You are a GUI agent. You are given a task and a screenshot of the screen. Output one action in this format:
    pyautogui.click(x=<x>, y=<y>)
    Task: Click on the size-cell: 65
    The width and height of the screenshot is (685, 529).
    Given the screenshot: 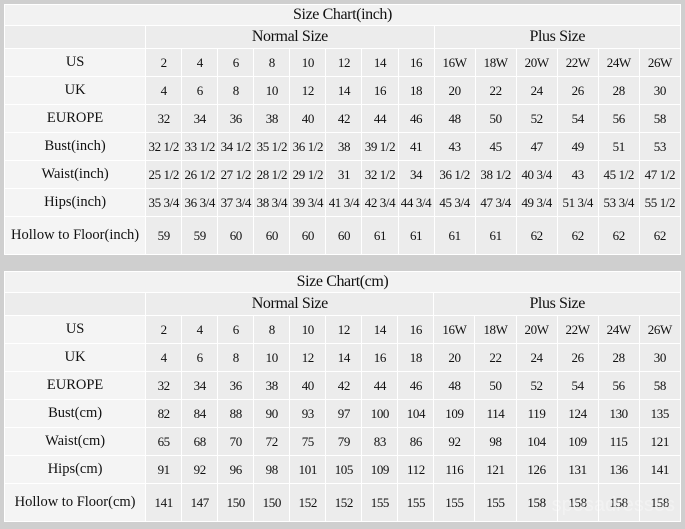 What is the action you would take?
    pyautogui.click(x=164, y=441)
    